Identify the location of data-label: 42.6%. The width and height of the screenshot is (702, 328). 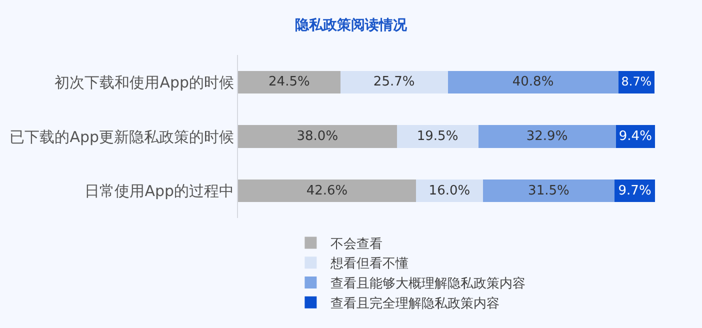
(327, 190).